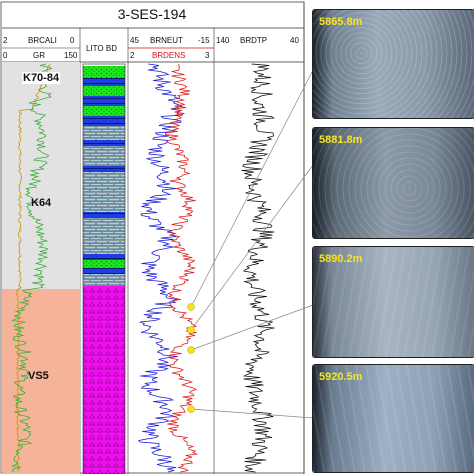 The width and height of the screenshot is (474, 474). What do you see at coordinates (42, 40) in the screenshot?
I see `caliper-name-label: BRCALI` at bounding box center [42, 40].